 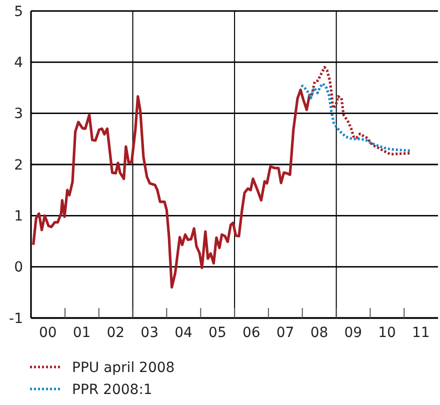 I want to click on y-tick-label: 5, so click(x=18, y=12).